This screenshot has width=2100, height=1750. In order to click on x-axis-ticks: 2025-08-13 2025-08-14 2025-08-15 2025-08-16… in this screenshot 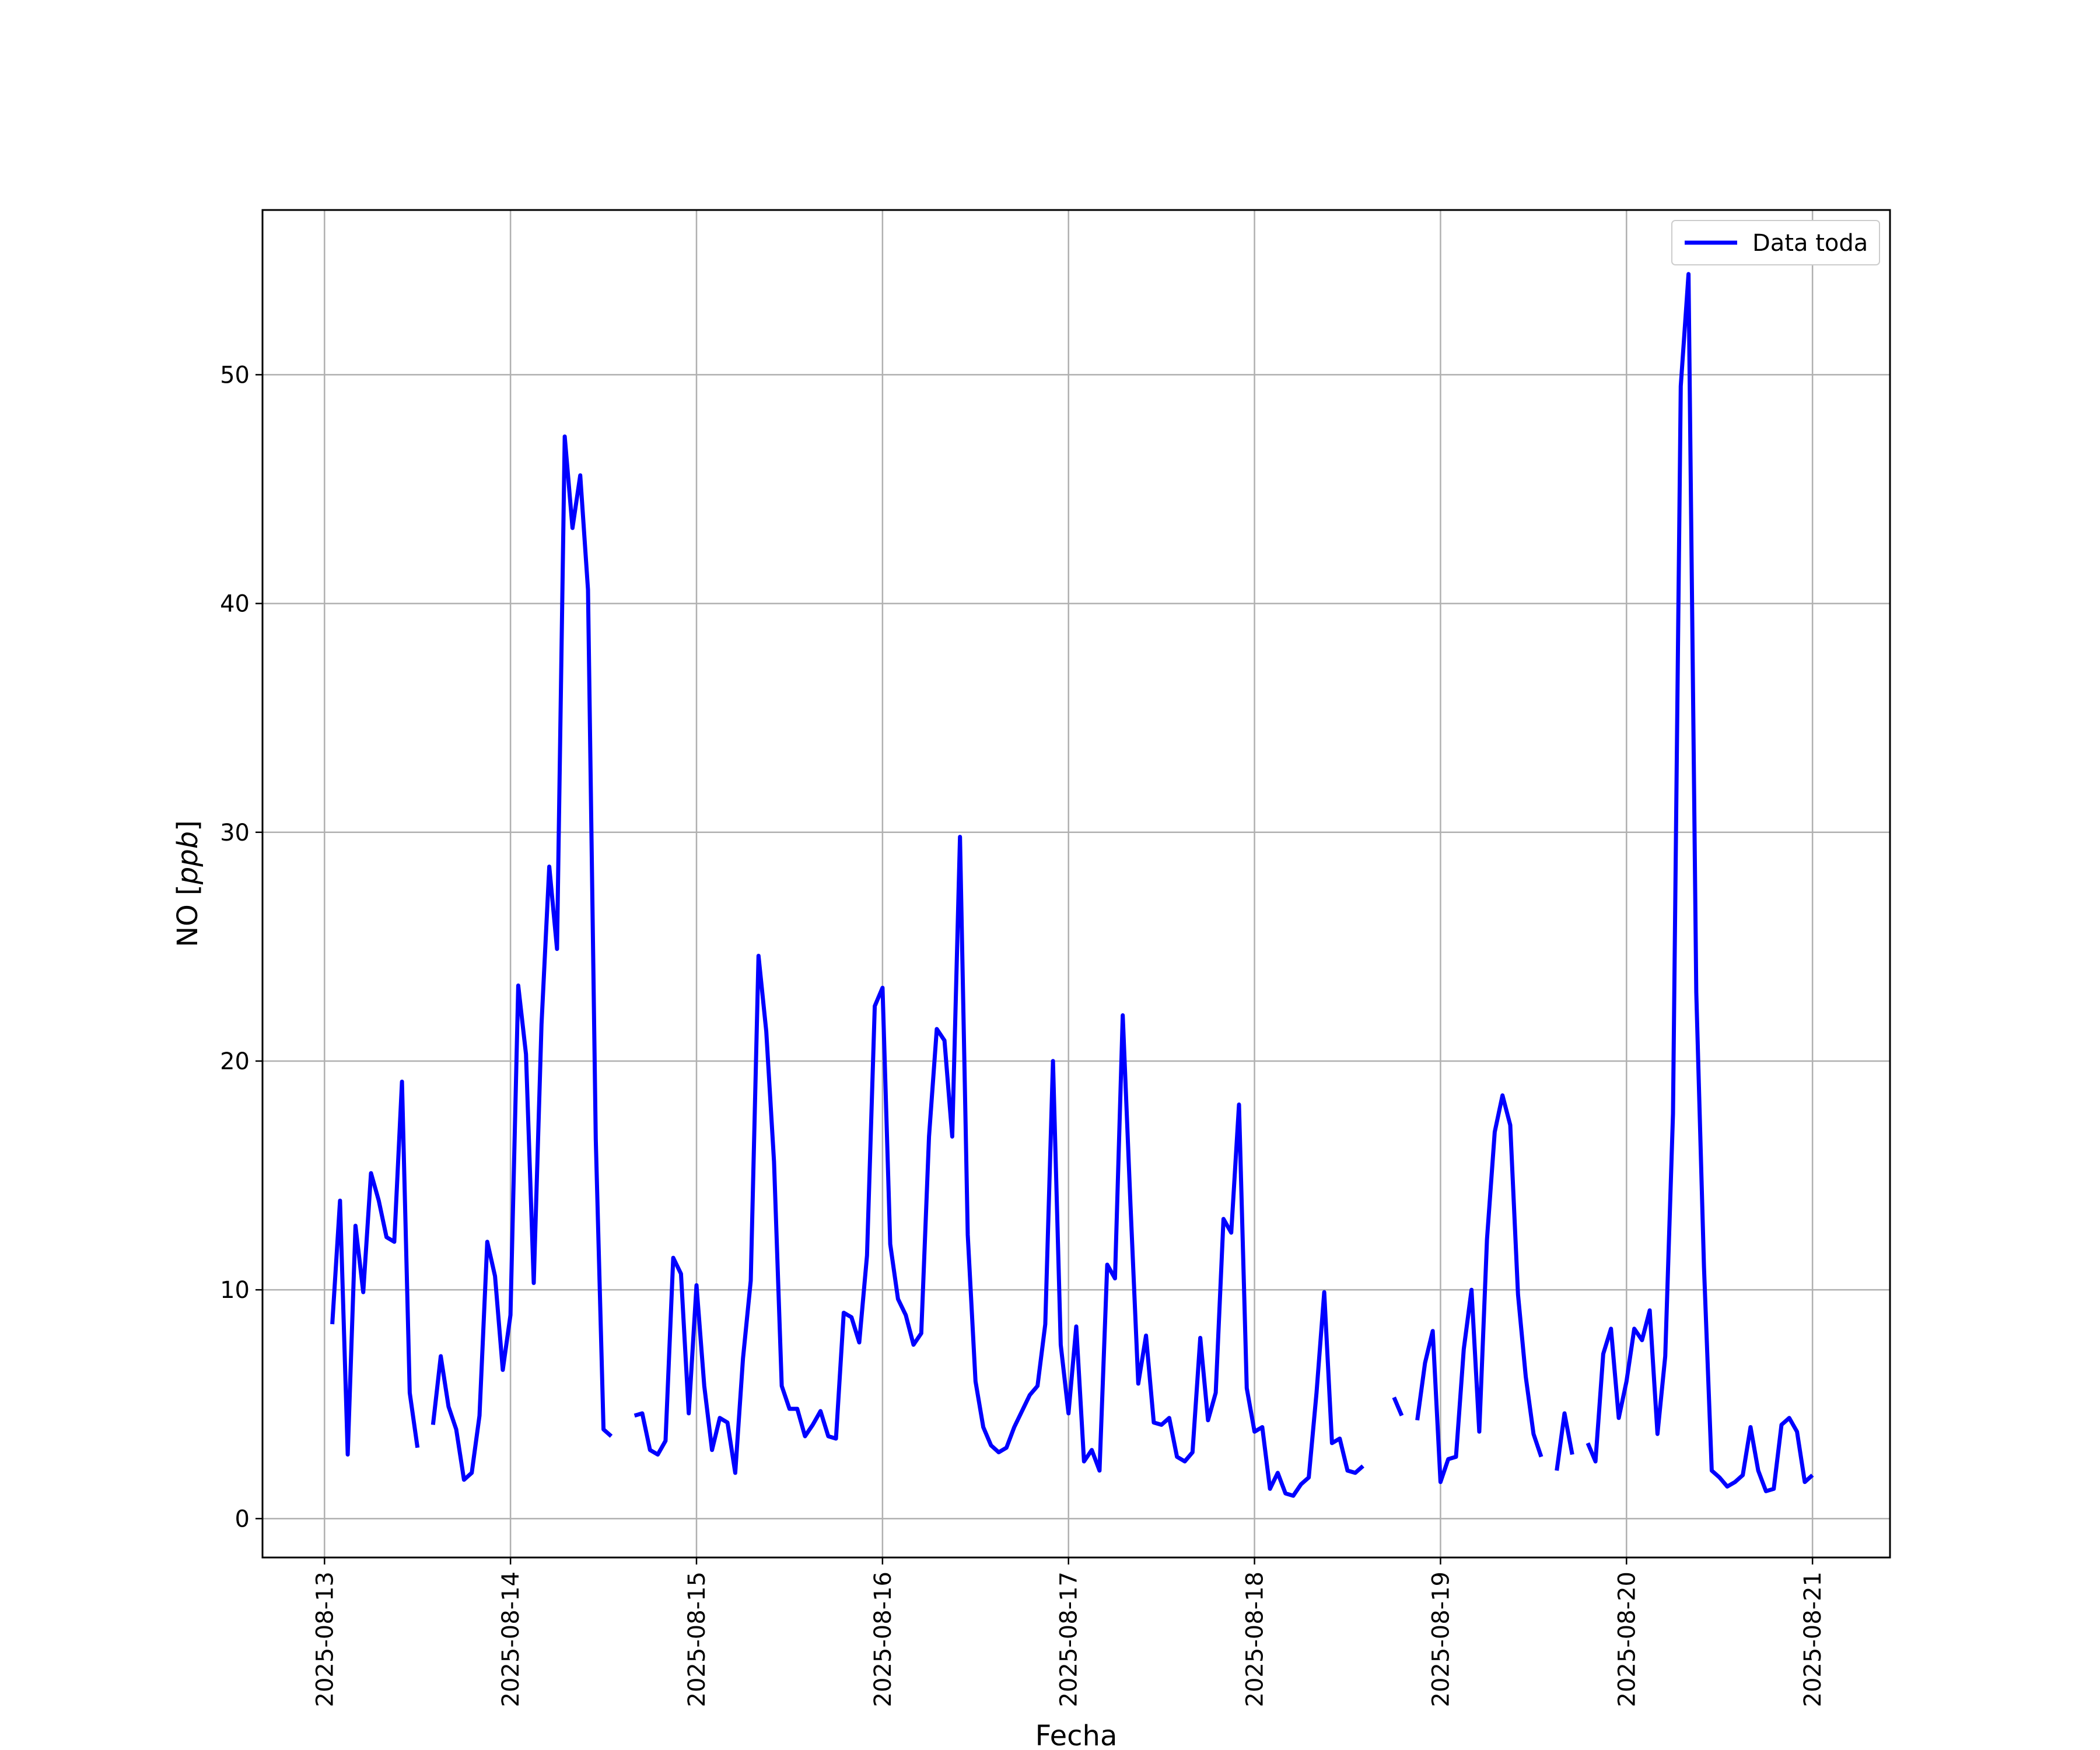, I will do `click(1069, 1632)`.